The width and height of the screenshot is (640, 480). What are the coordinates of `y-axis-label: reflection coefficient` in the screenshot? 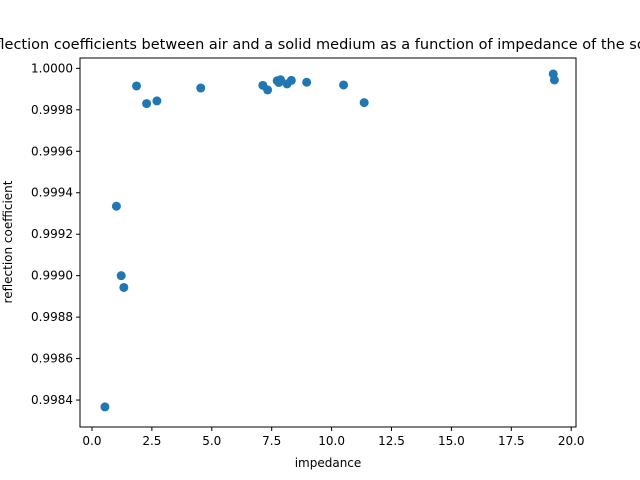 It's located at (8, 241).